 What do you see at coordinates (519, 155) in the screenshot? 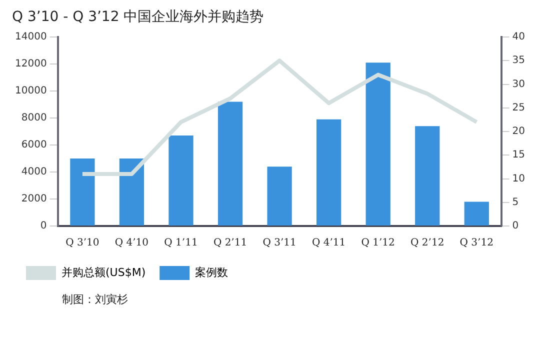
I see `y2-tick-label: 15` at bounding box center [519, 155].